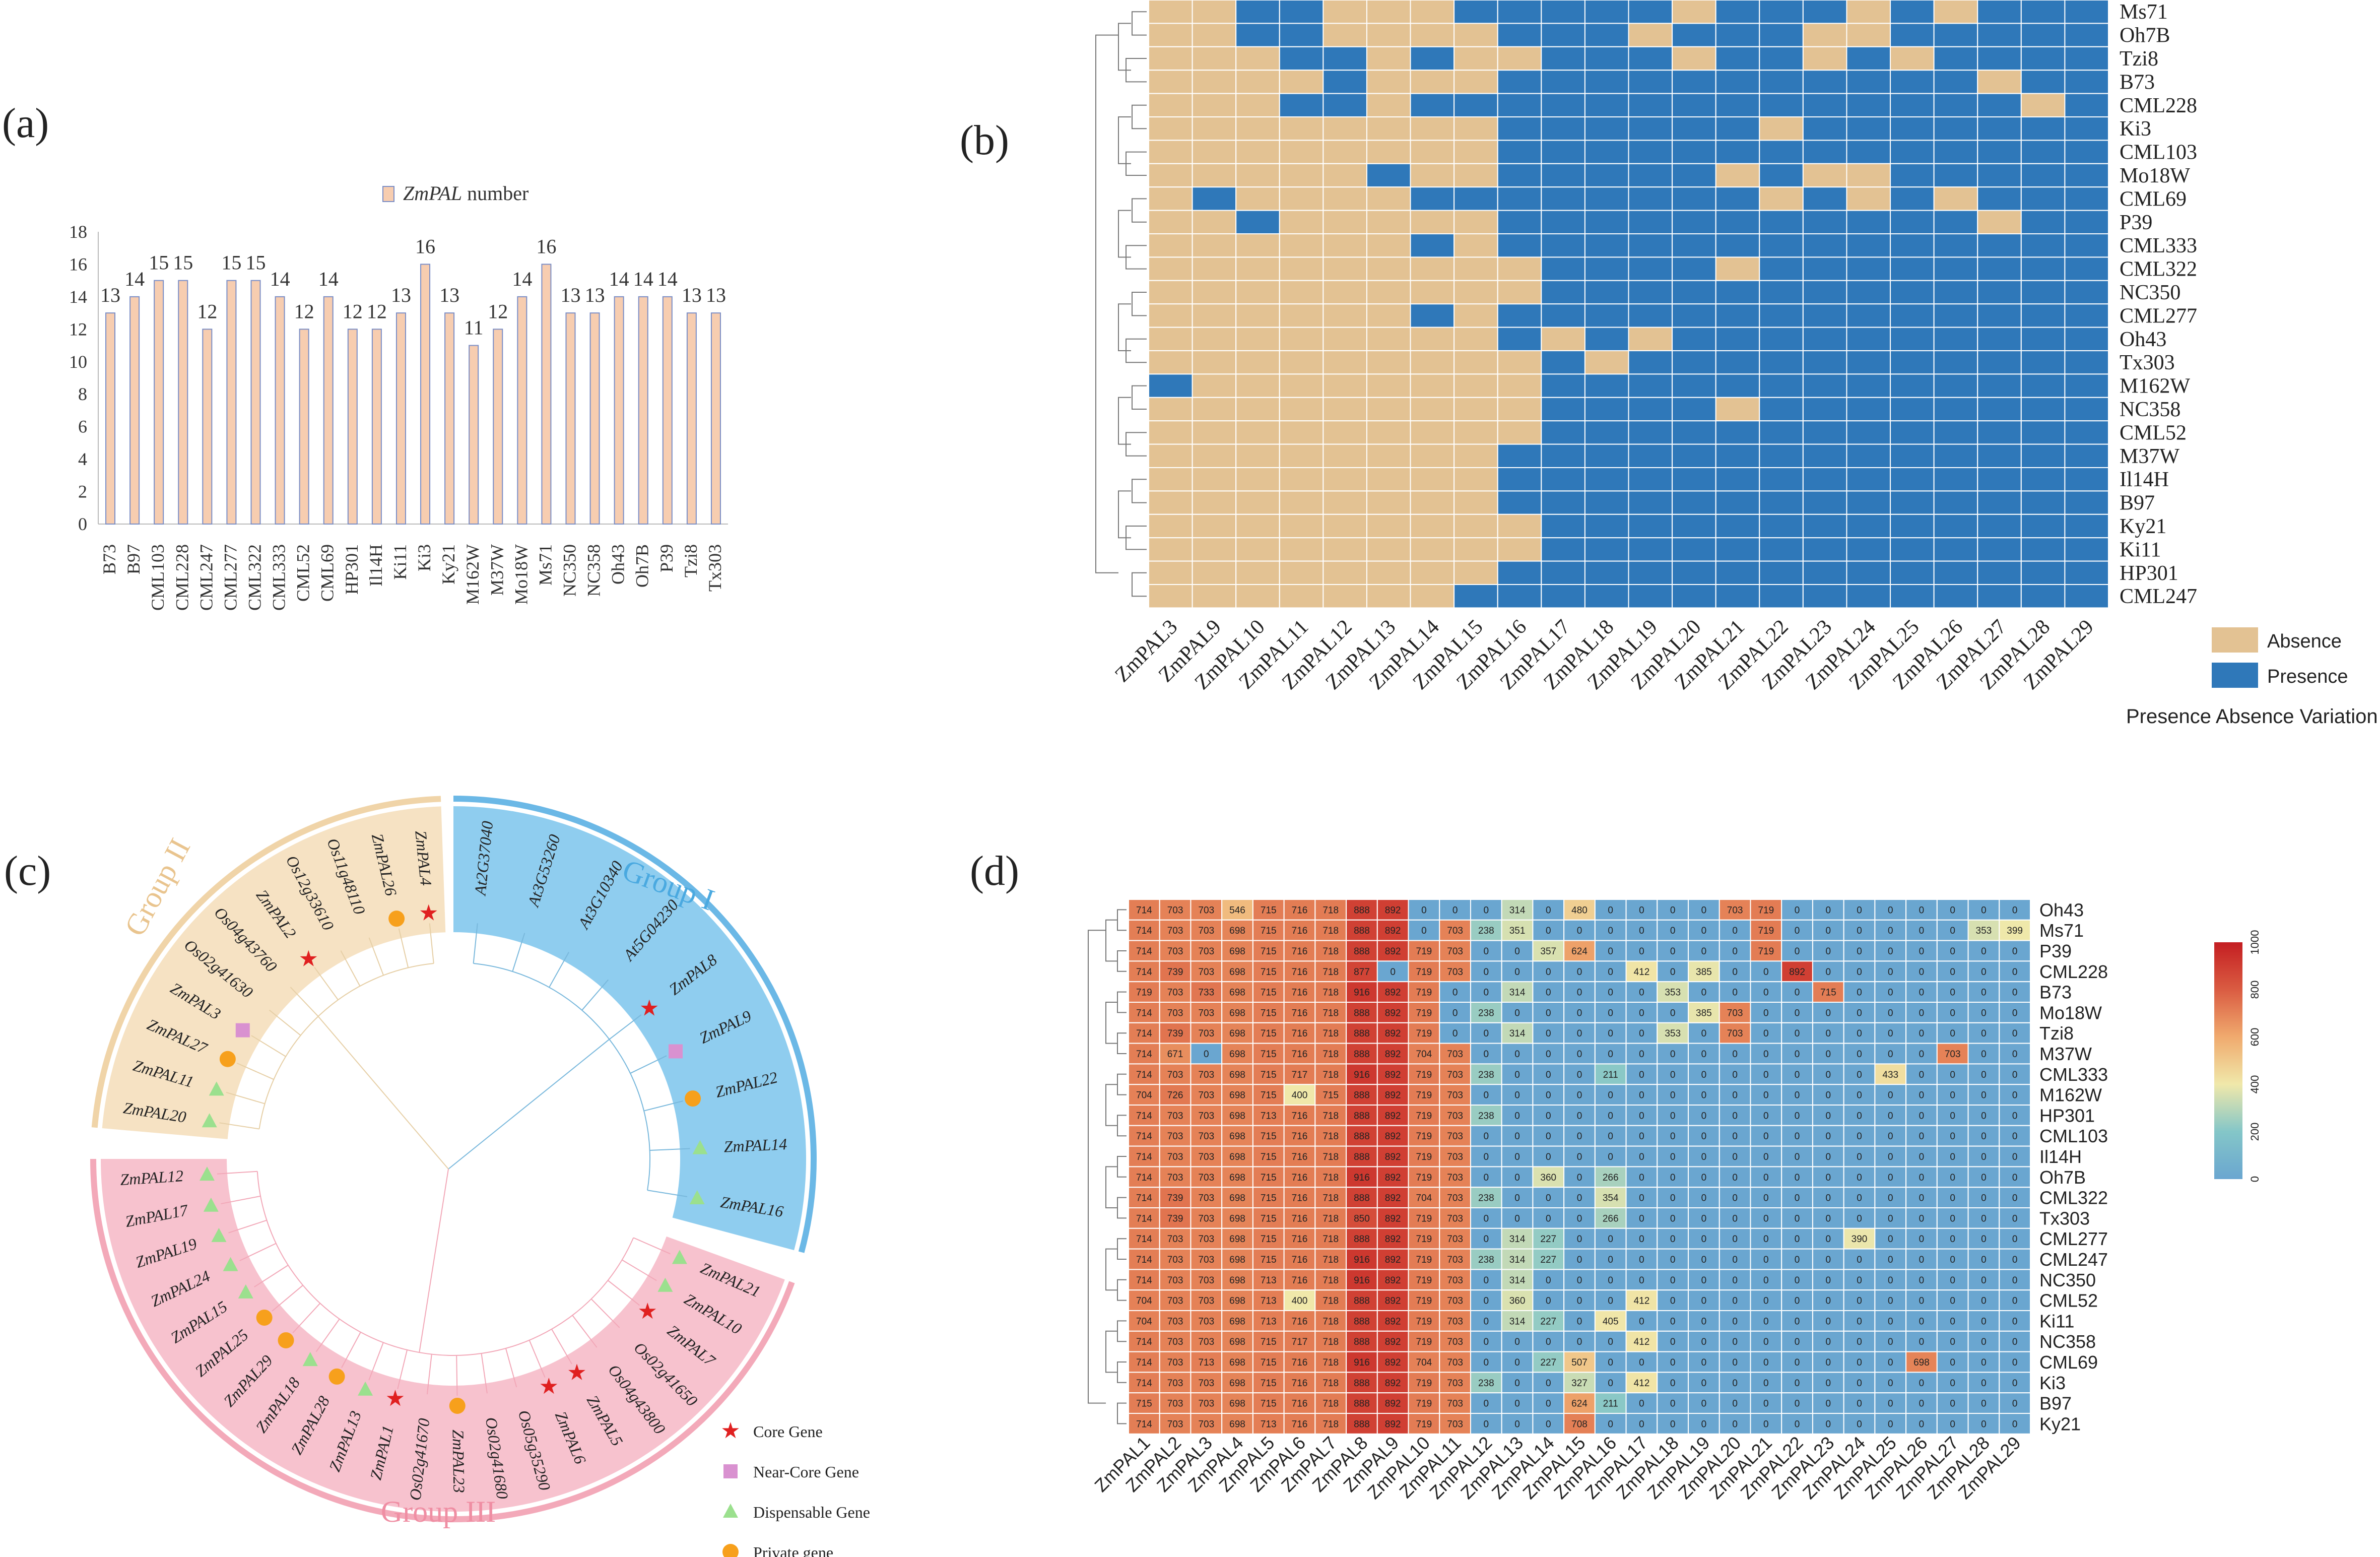  What do you see at coordinates (2135, 129) in the screenshot?
I see `pav-row-label-Ki3: Ki3` at bounding box center [2135, 129].